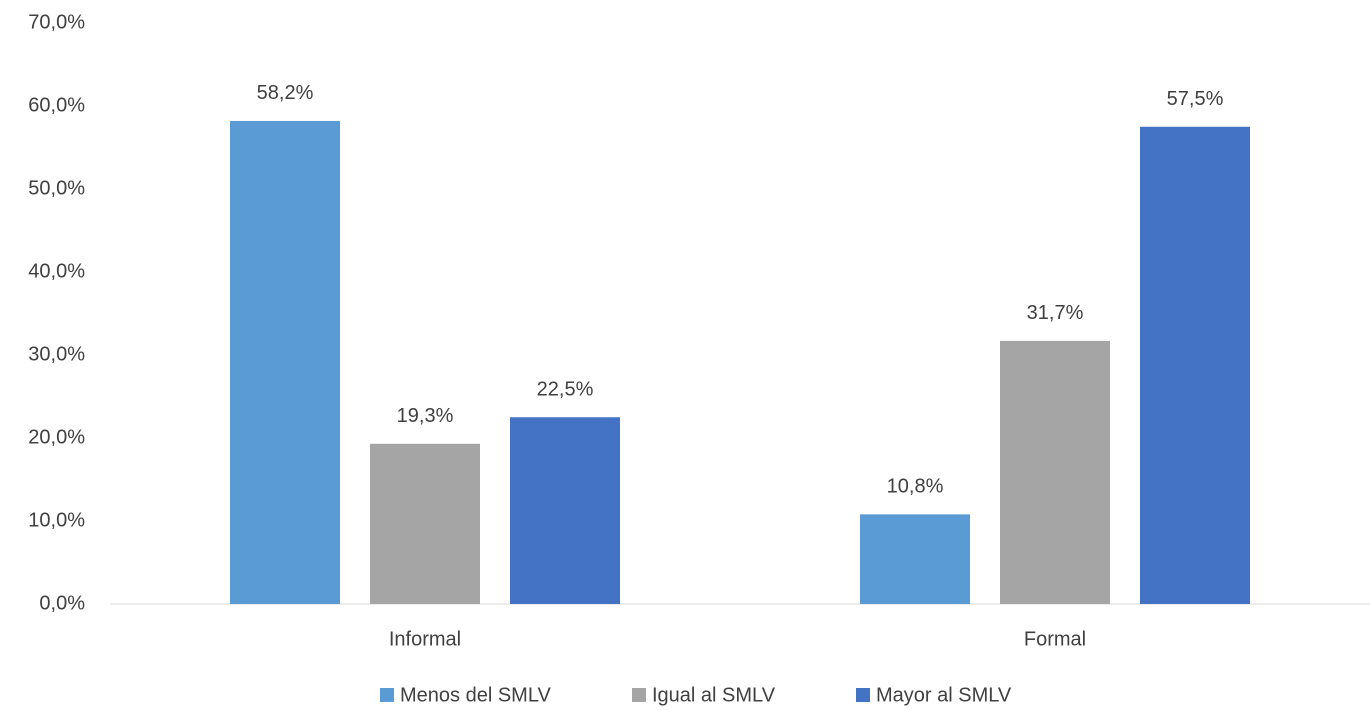 This screenshot has width=1370, height=710. What do you see at coordinates (714, 695) in the screenshot?
I see `legend-label: Igual al SMLV` at bounding box center [714, 695].